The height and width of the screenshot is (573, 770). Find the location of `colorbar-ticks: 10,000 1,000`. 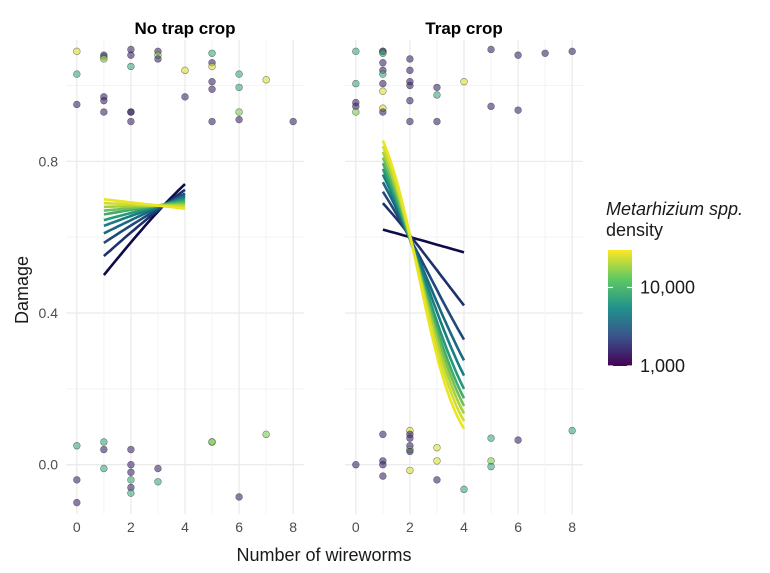

colorbar-ticks: 10,000 1,000 is located at coordinates (651, 326).